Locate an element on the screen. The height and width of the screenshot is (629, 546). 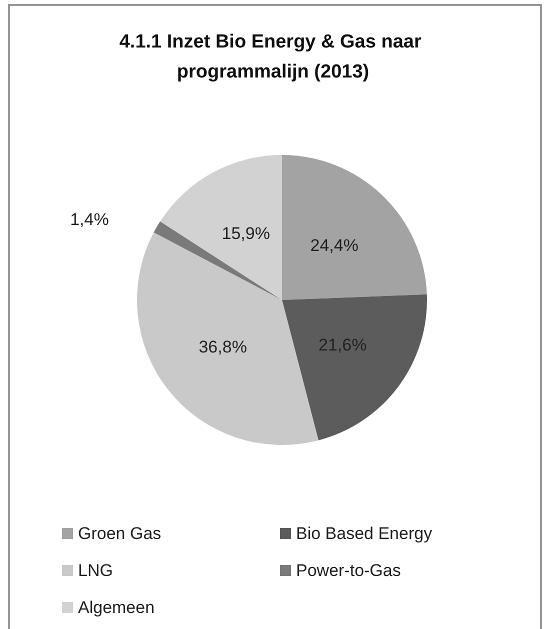
legend-label: Algemeen is located at coordinates (116, 607).